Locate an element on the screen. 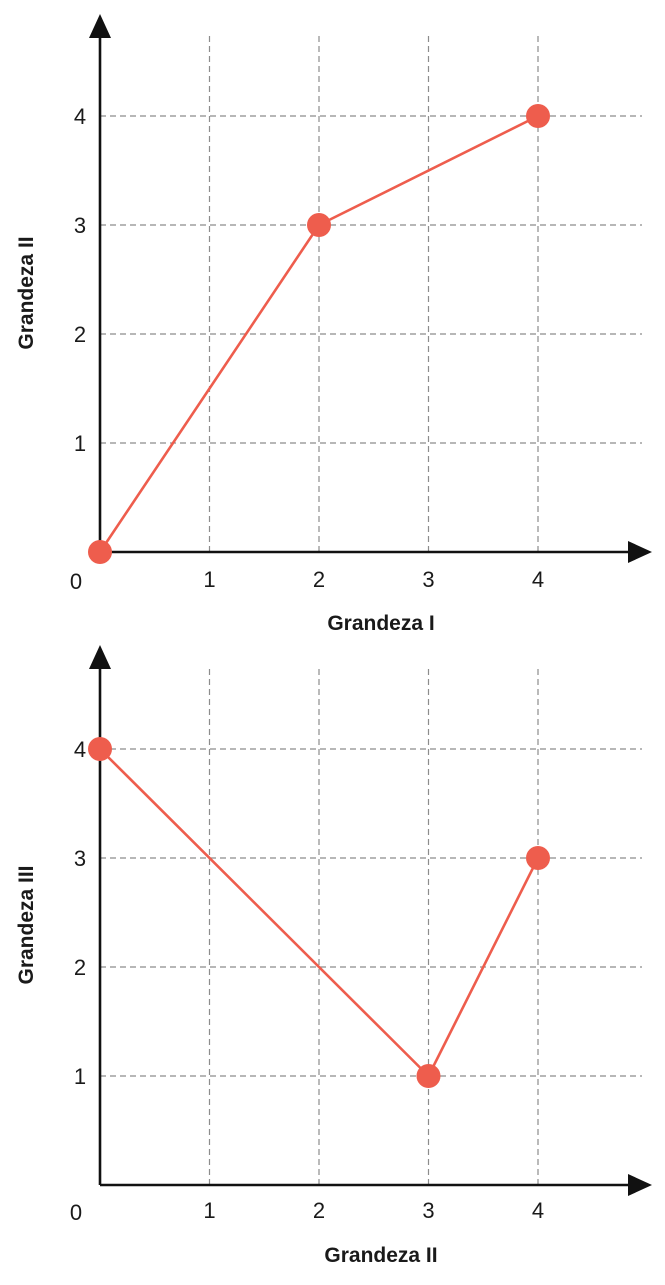 This screenshot has width=665, height=1285. x-axis-title: Grandeza II is located at coordinates (380, 1255).